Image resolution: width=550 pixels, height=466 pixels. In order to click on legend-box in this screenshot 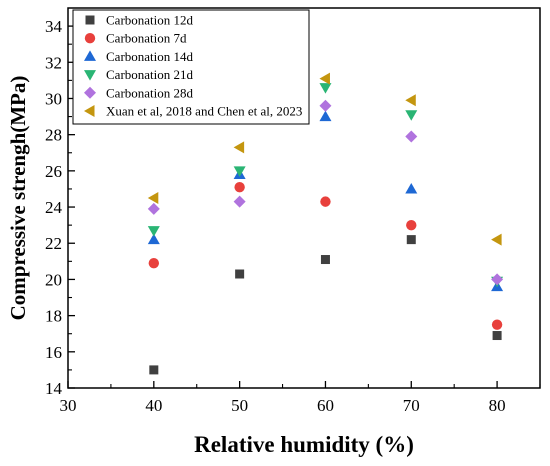, I will do `click(191, 67)`.